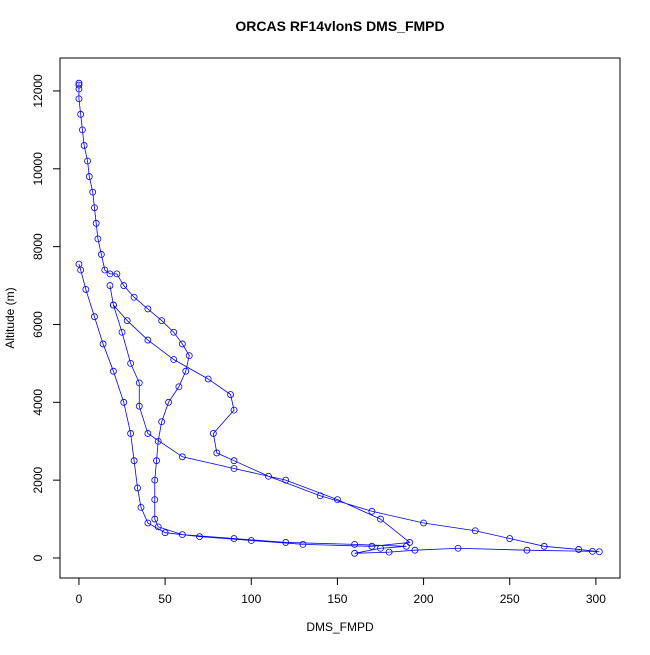 The width and height of the screenshot is (650, 655). Describe the element at coordinates (38, 246) in the screenshot. I see `y-tick-label: 8000` at that location.